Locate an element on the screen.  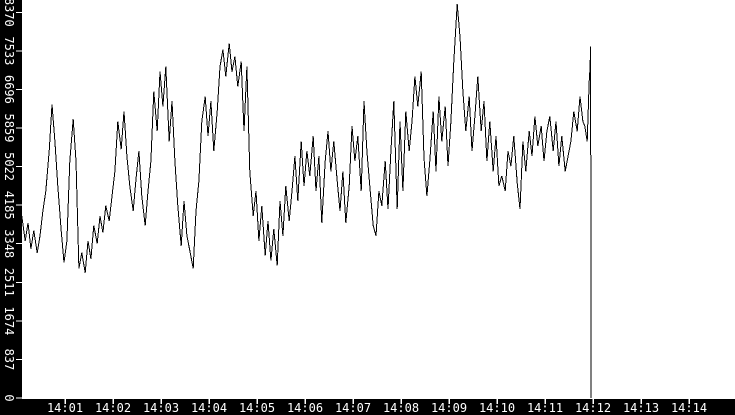
x-tick-label: 14:05 is located at coordinates (257, 408).